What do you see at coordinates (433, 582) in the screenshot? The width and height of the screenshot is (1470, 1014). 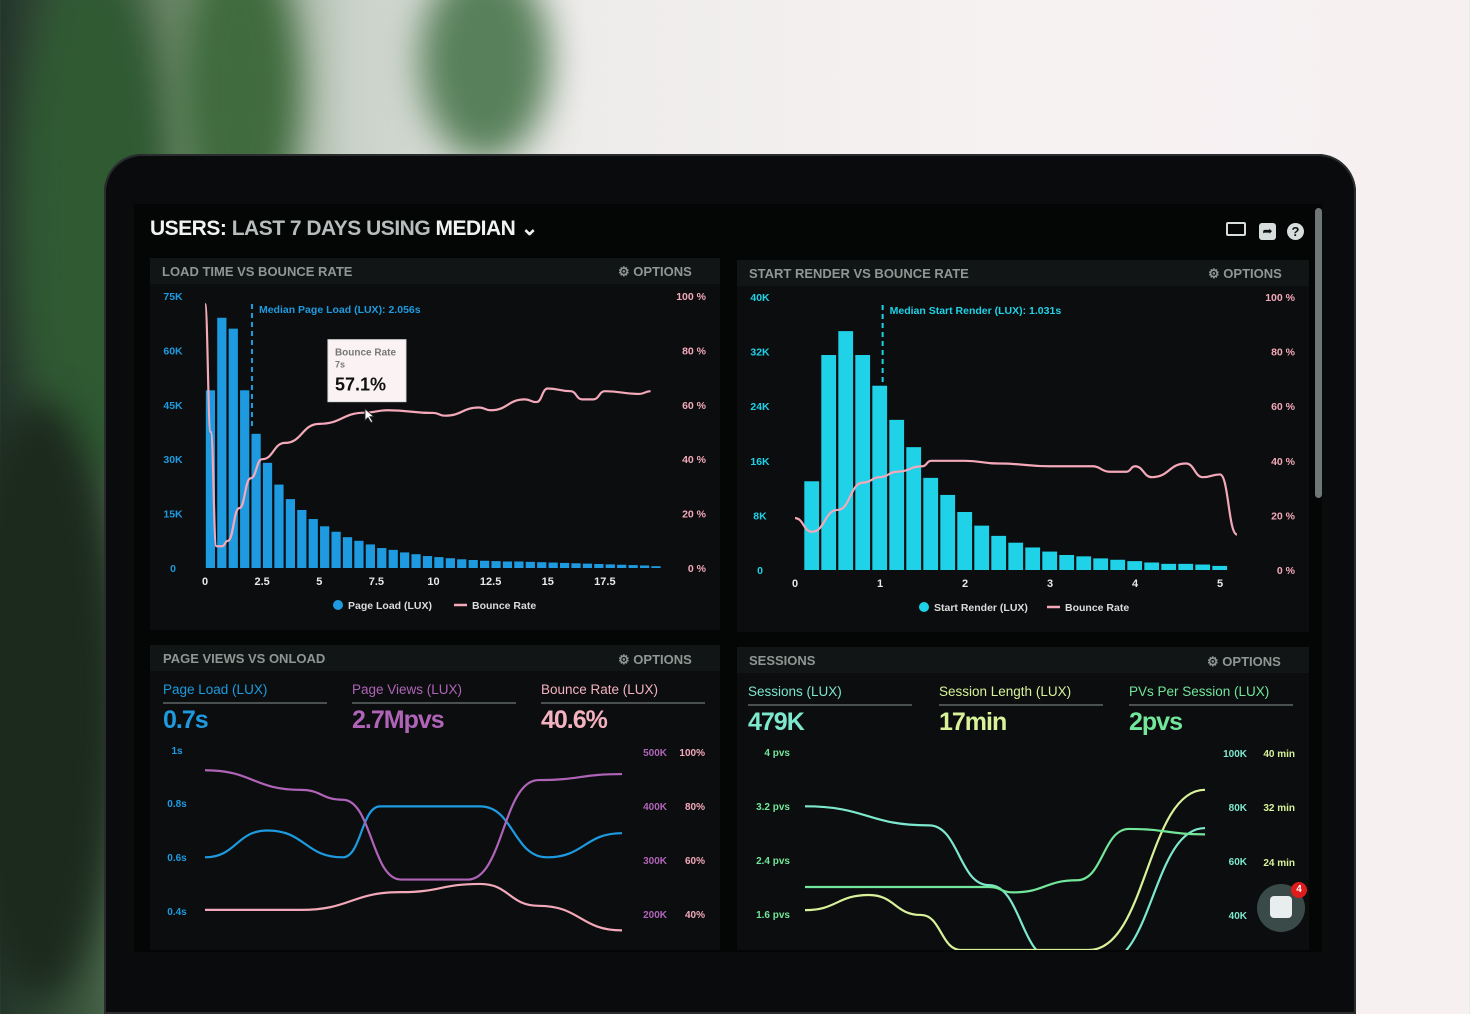 I see `x-tick-label: 10` at bounding box center [433, 582].